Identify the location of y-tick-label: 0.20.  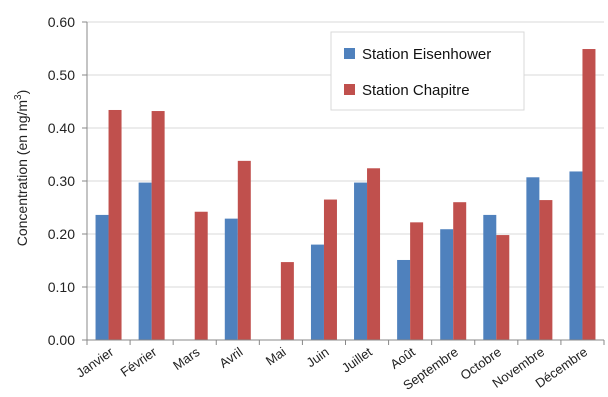
(61, 234).